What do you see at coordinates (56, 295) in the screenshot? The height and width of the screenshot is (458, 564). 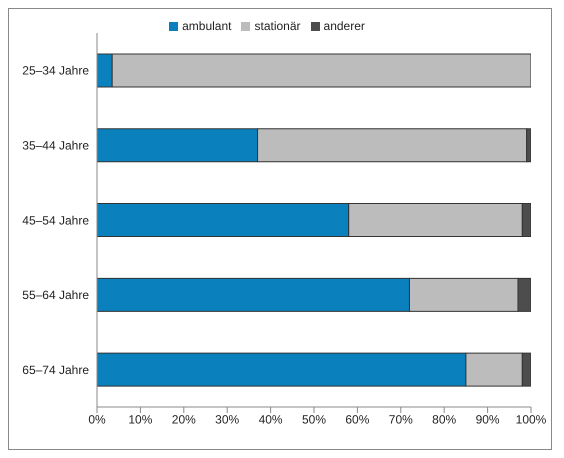 I see `y-tick-label: 55–64 Jahre` at bounding box center [56, 295].